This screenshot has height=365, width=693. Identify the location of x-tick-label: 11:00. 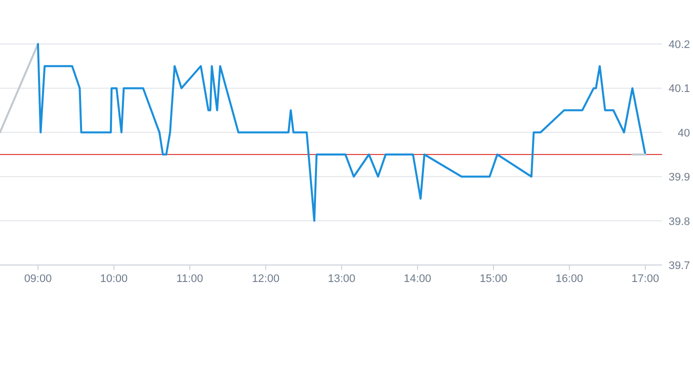
(190, 279).